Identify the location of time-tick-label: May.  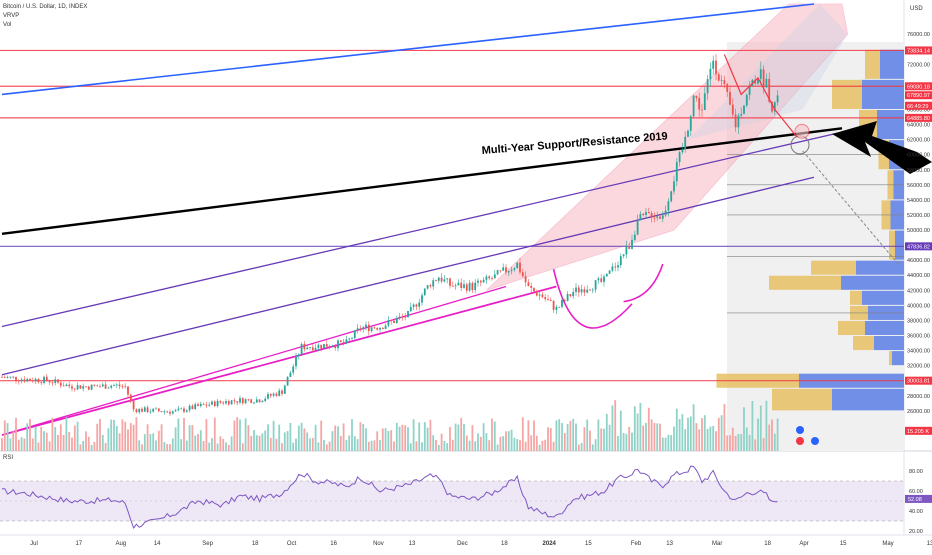
(887, 544).